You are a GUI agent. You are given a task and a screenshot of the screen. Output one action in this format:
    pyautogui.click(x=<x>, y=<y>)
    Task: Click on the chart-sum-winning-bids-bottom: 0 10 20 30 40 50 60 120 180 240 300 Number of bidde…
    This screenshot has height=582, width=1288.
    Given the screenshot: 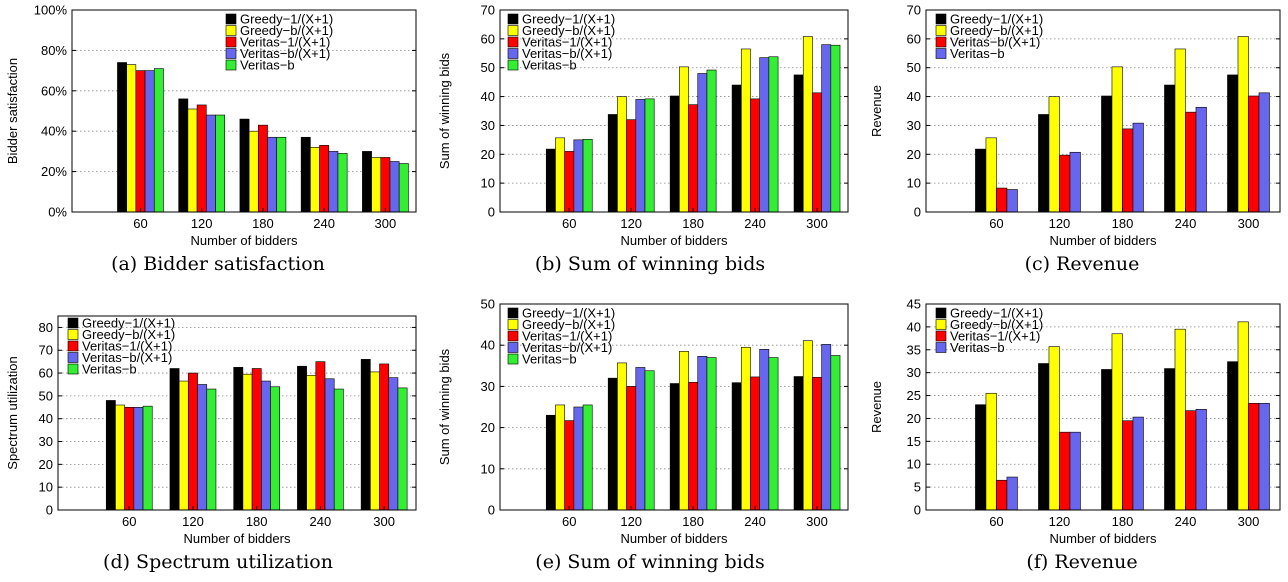 What is the action you would take?
    pyautogui.click(x=643, y=421)
    